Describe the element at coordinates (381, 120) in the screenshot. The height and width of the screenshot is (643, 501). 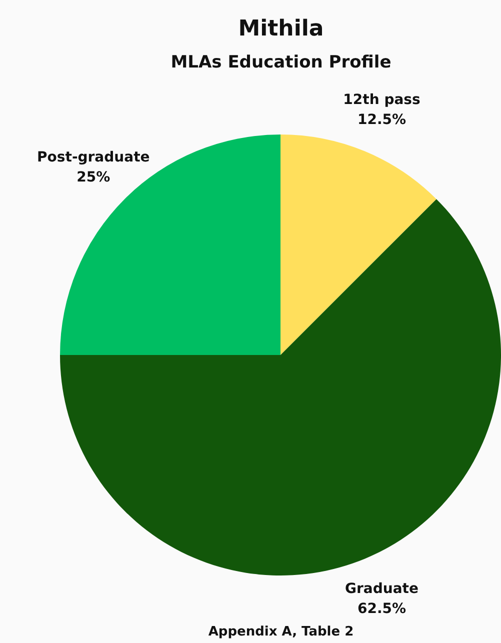
I see `data-label: 12.5%` at that location.